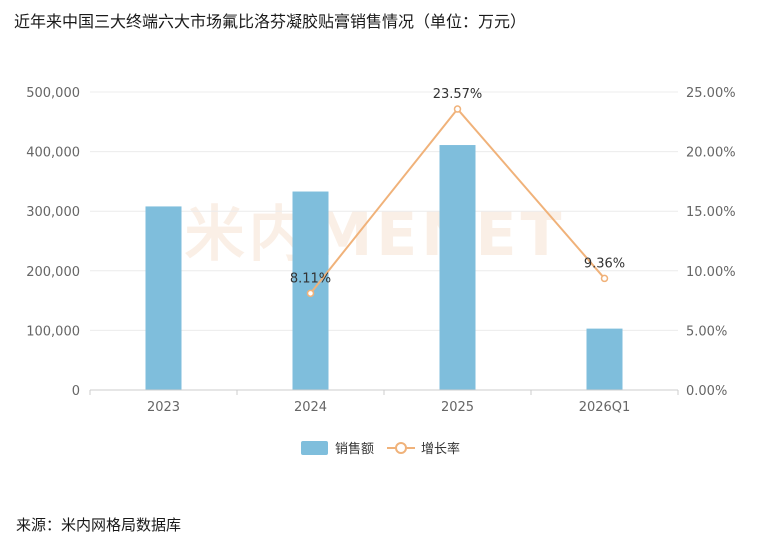 The height and width of the screenshot is (546, 770). I want to click on watermark: 米内MENET, so click(375, 235).